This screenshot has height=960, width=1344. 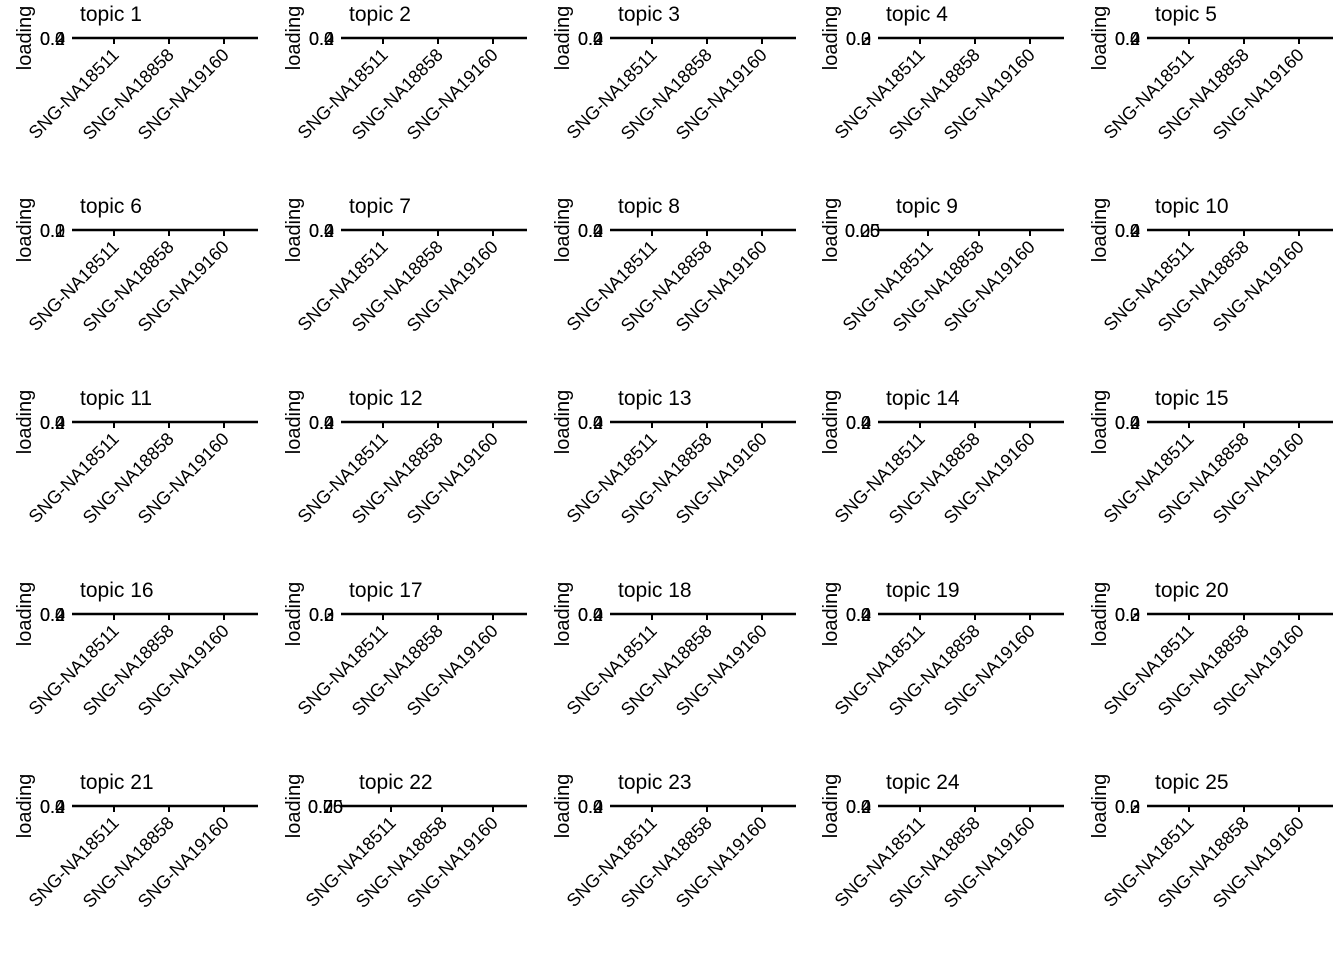 I want to click on panel-title: topic 10, so click(x=1192, y=206).